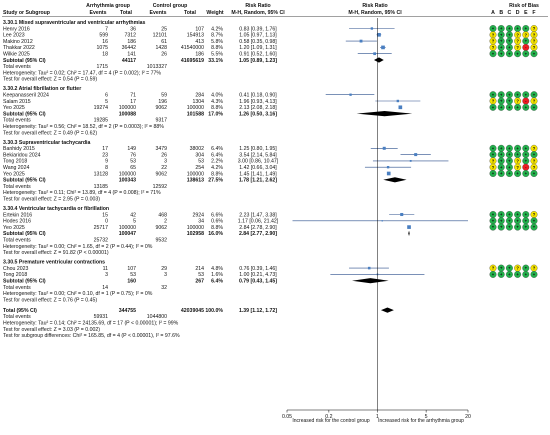 The image size is (550, 435). I want to click on ci-text: 3.54 [2.14, 5.84], so click(258, 155).